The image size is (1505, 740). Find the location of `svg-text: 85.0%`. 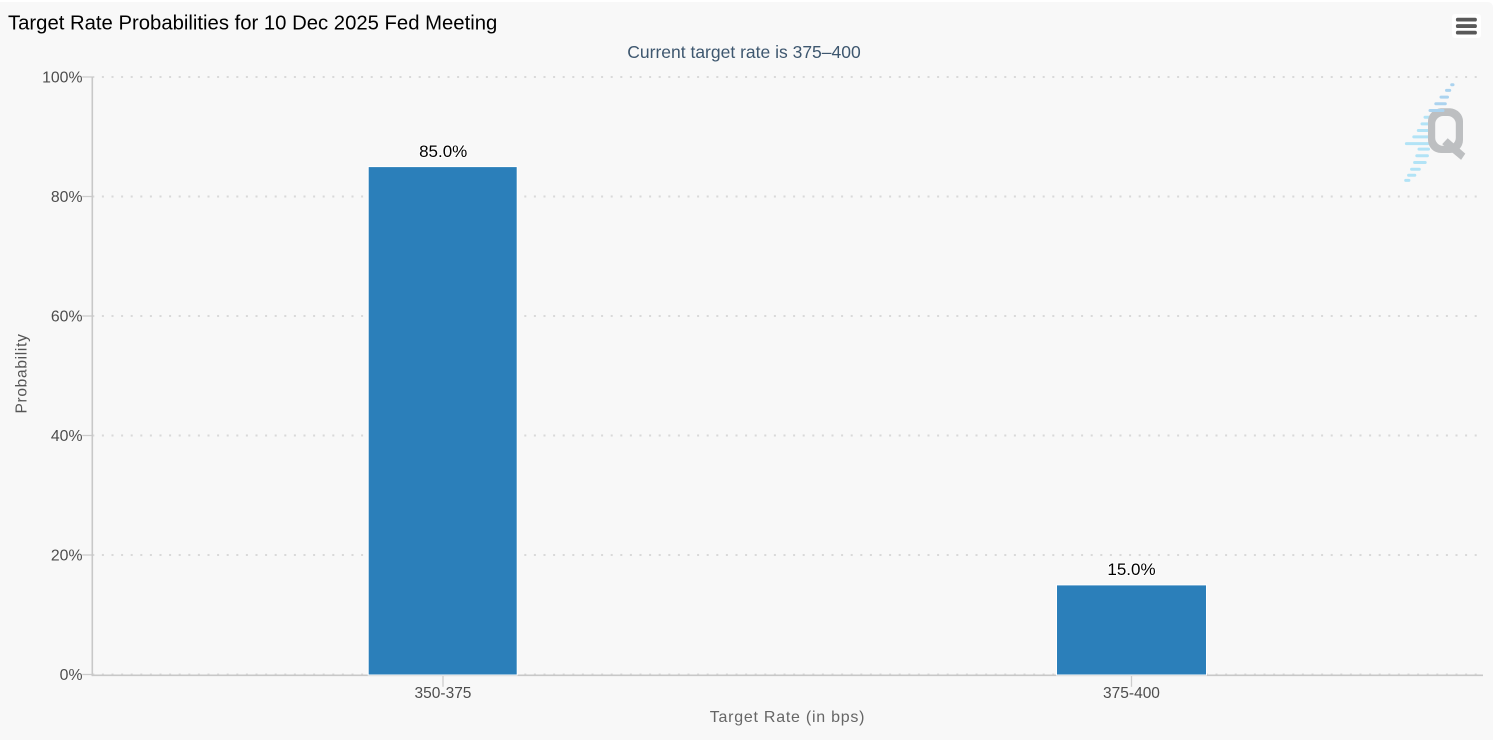

svg-text: 85.0% is located at coordinates (443, 151).